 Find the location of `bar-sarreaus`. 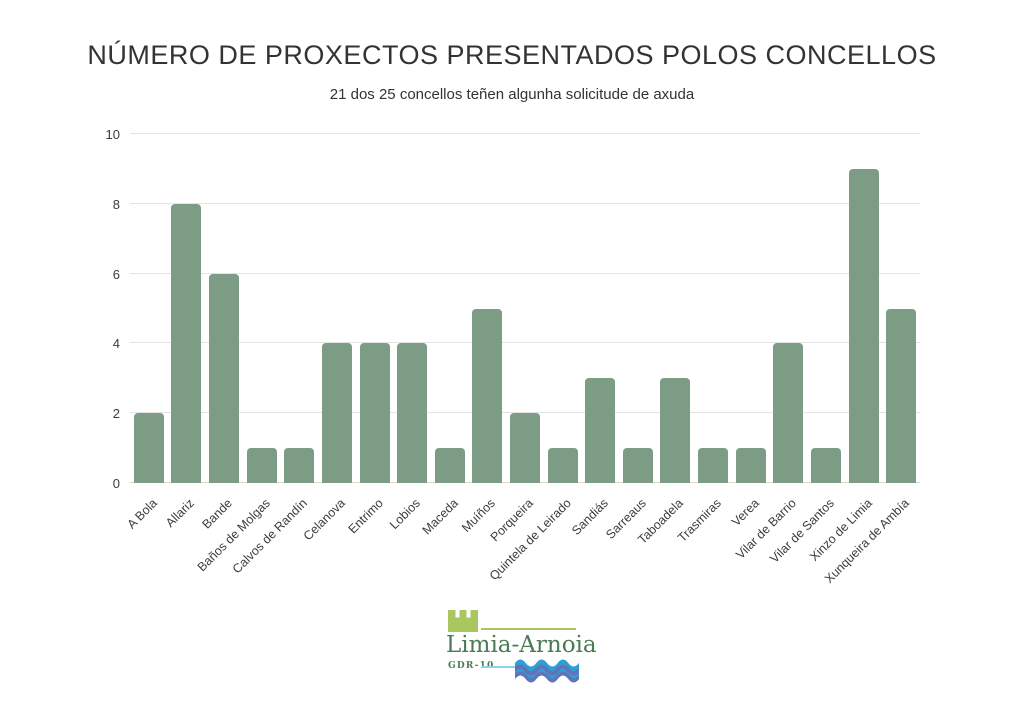

bar-sarreaus is located at coordinates (637, 465).